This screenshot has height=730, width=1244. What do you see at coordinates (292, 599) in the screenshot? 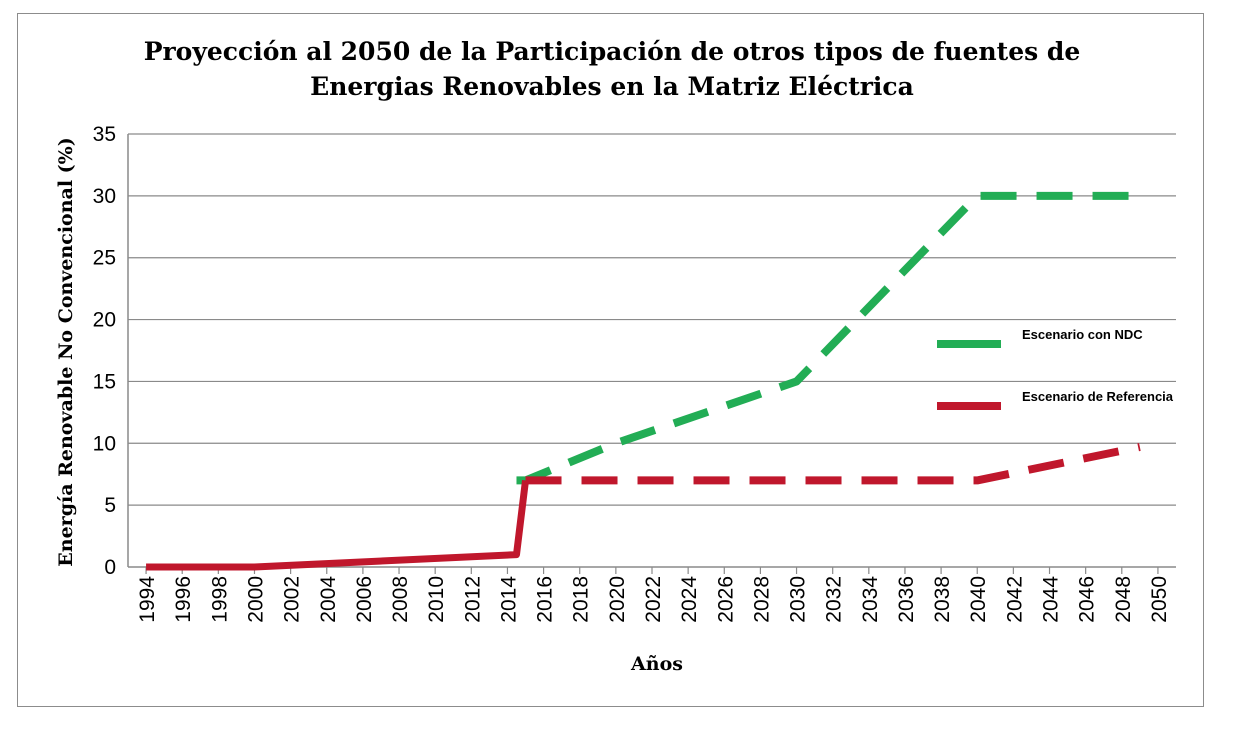
I see `x-tick-label: 2002` at bounding box center [292, 599].